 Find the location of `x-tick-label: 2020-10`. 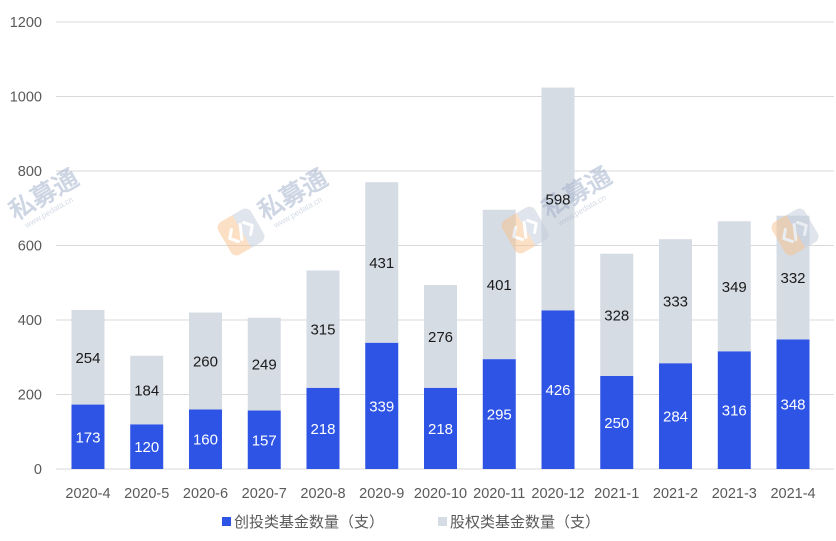

x-tick-label: 2020-10 is located at coordinates (440, 494).